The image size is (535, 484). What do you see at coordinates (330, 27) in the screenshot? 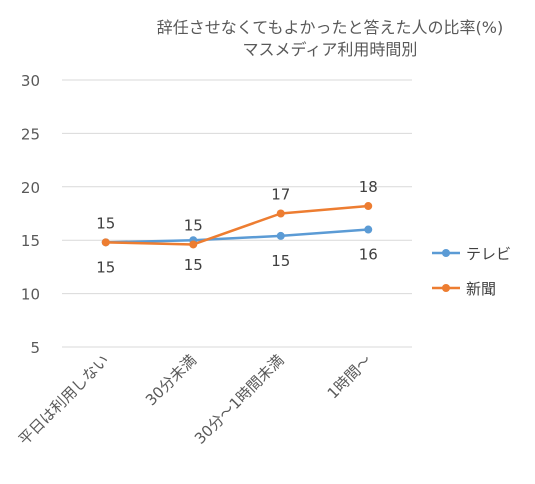
I see `chart-title: 辞任させなくてもよかったと答えた人の比率(%)` at bounding box center [330, 27].